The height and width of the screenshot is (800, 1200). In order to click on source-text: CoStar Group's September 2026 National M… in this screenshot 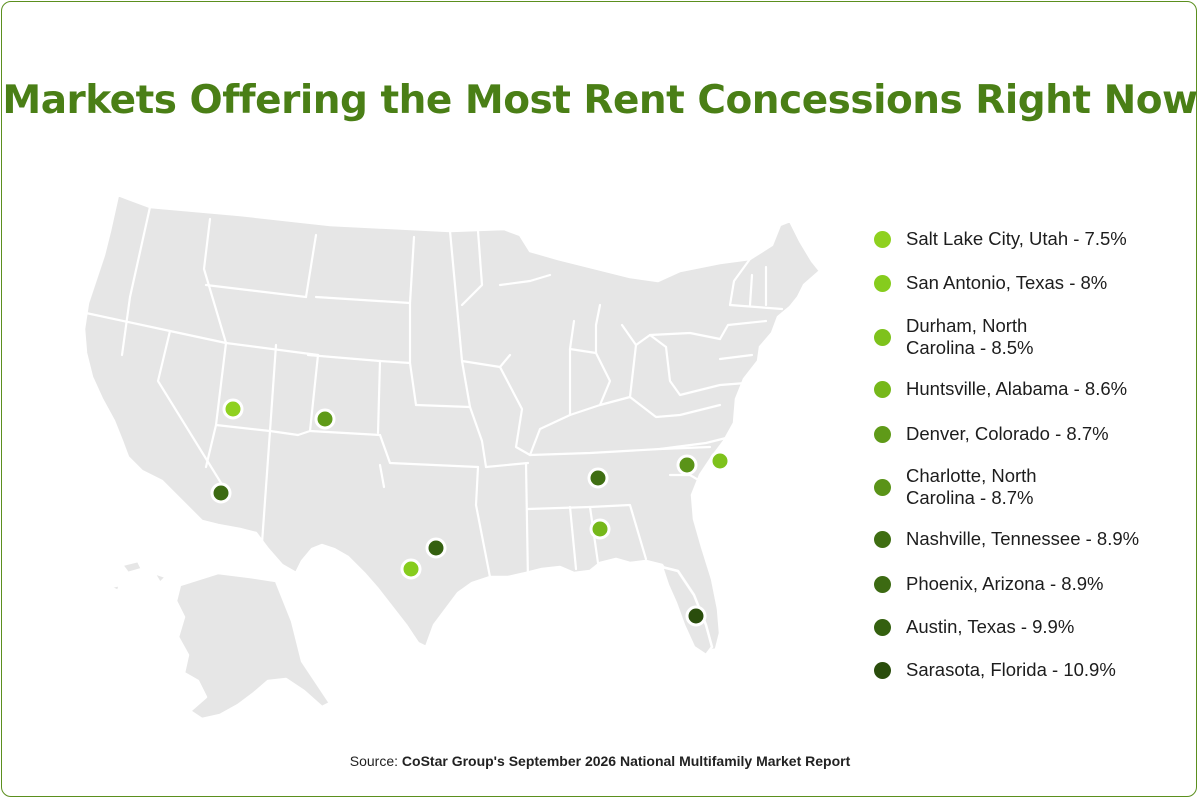, I will do `click(626, 761)`.